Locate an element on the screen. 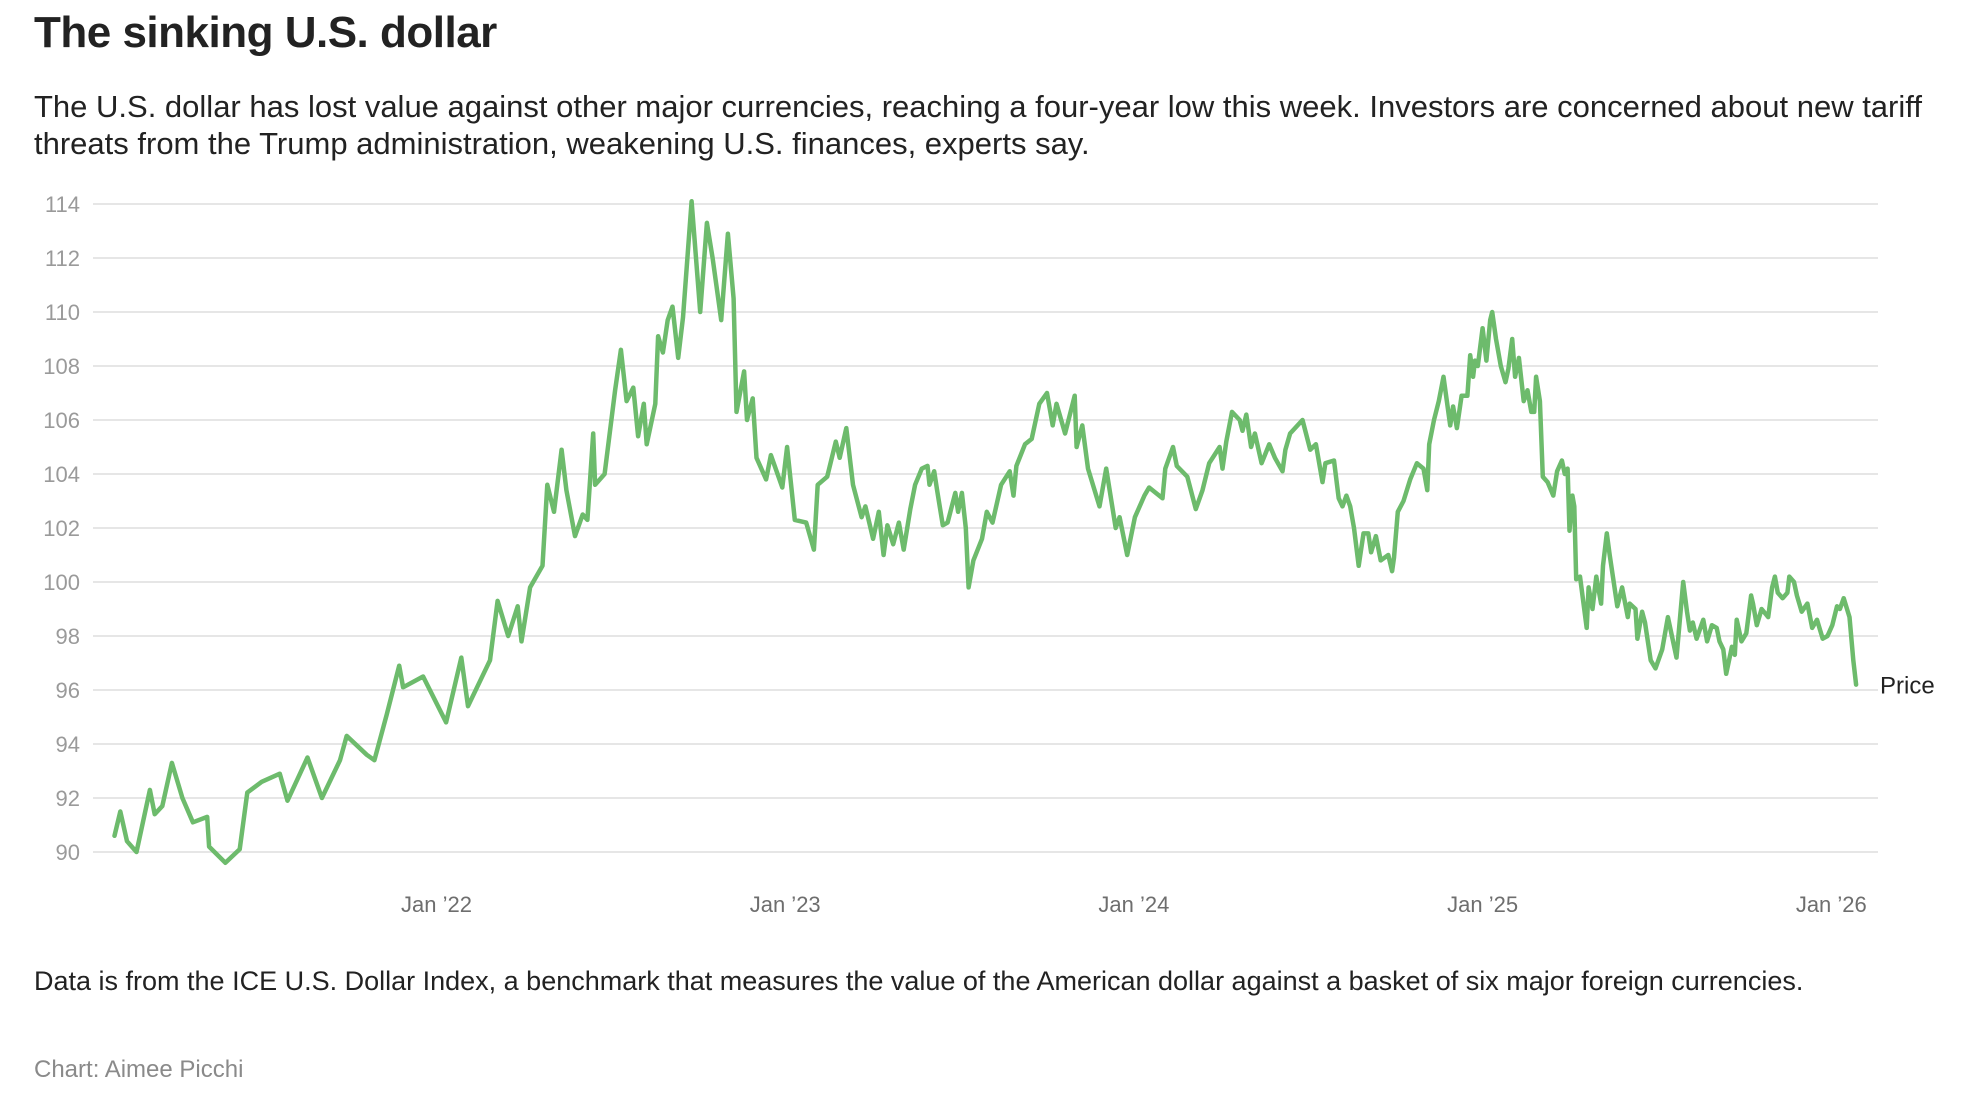 Image resolution: width=1968 pixels, height=1104 pixels. chart-credit: Chart: Aimee Picchi is located at coordinates (139, 1069).